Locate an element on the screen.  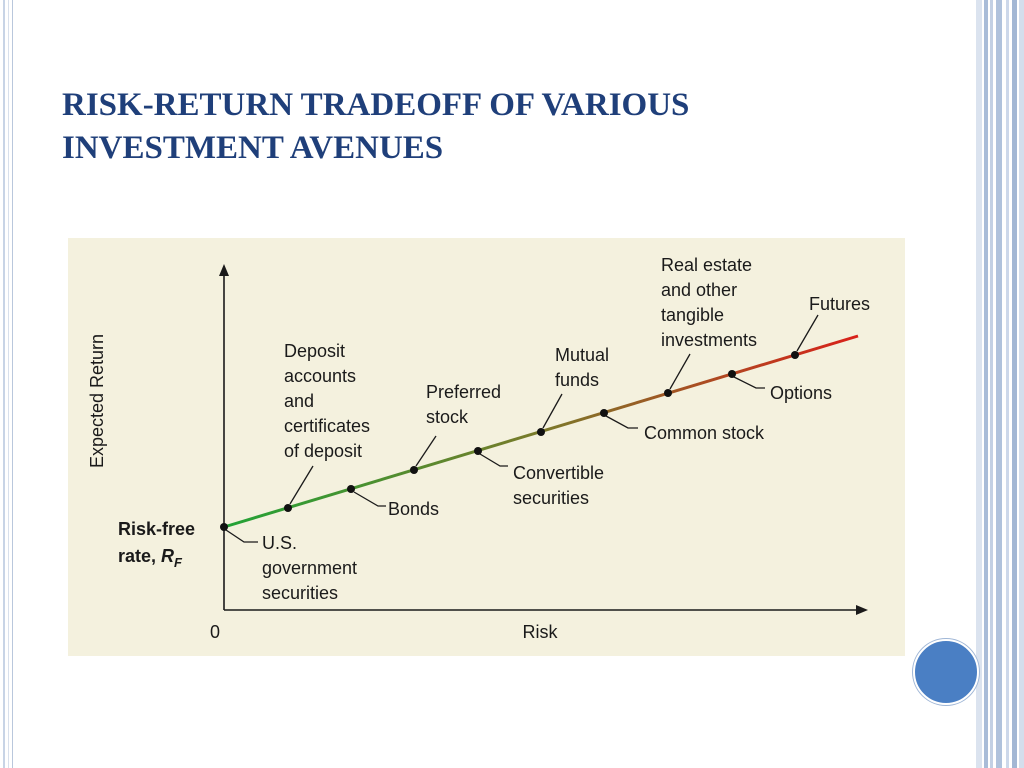
leader-common is located at coordinates (621, 422).